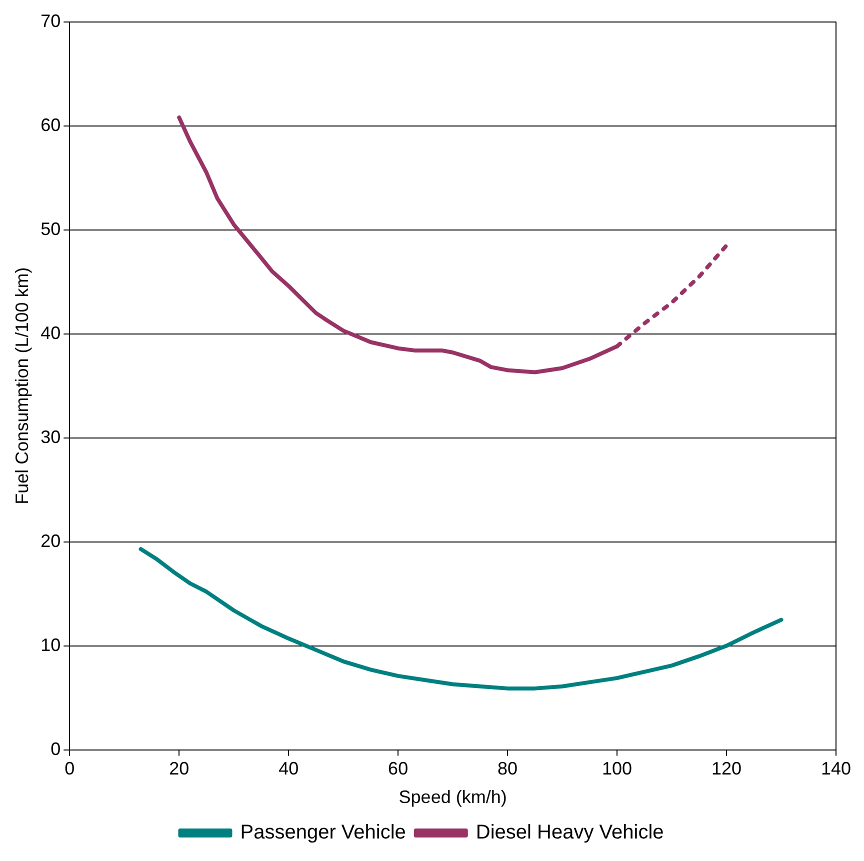 This screenshot has width=864, height=861. I want to click on x-tick-label: 120, so click(726, 768).